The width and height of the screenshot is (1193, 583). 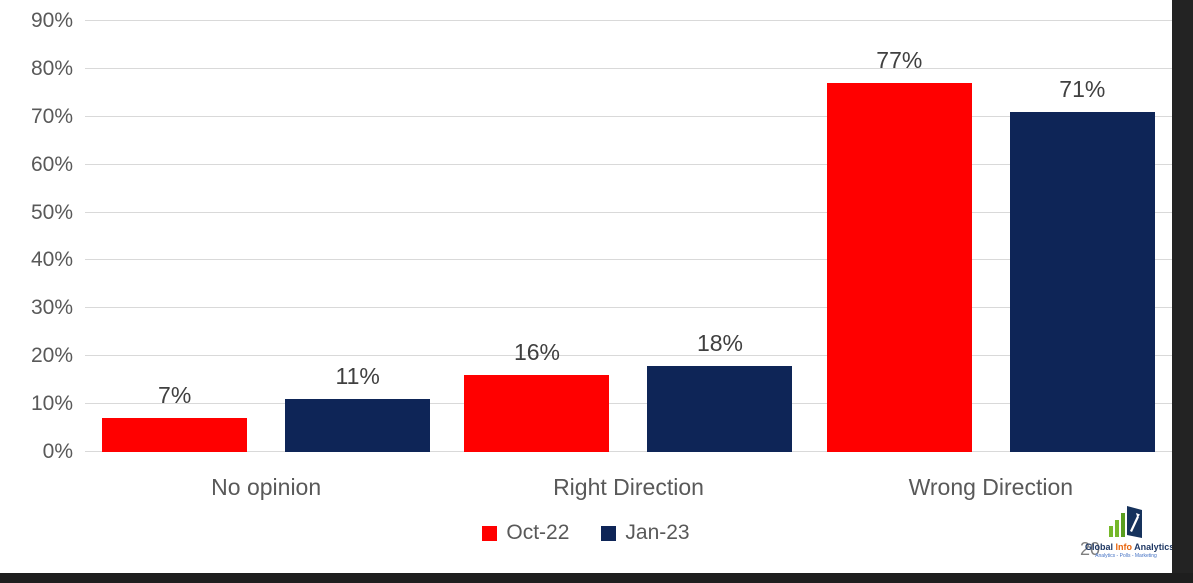 I want to click on logo-name-part: Analytics, so click(x=1153, y=547).